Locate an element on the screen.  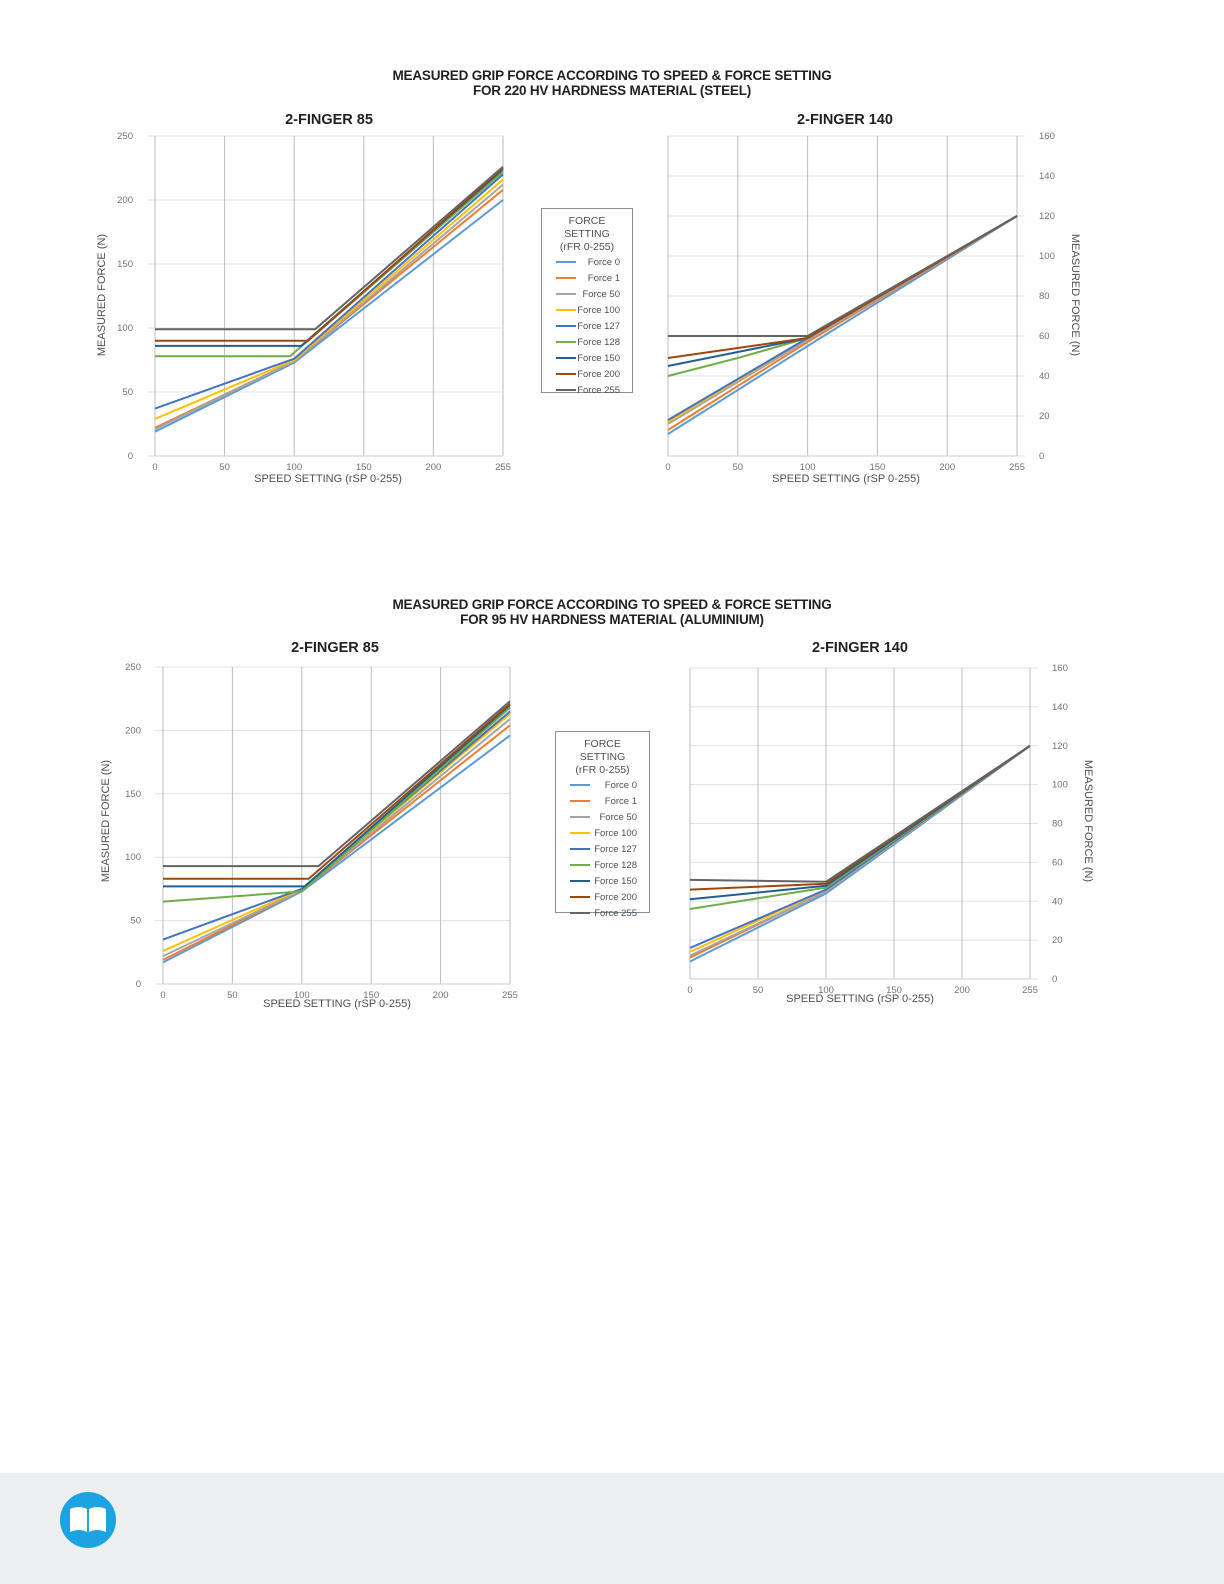
y-tick-label: 80 is located at coordinates (1057, 824).